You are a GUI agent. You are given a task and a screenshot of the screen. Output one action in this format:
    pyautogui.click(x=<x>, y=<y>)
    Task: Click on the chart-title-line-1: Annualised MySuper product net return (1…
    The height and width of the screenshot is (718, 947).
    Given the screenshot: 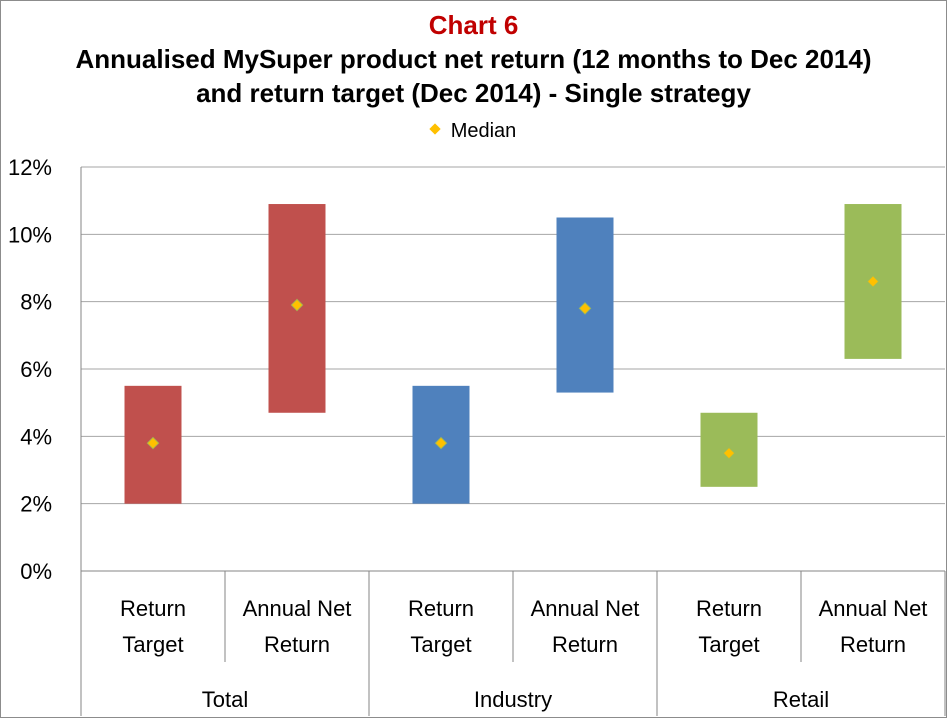 What is the action you would take?
    pyautogui.click(x=473, y=59)
    